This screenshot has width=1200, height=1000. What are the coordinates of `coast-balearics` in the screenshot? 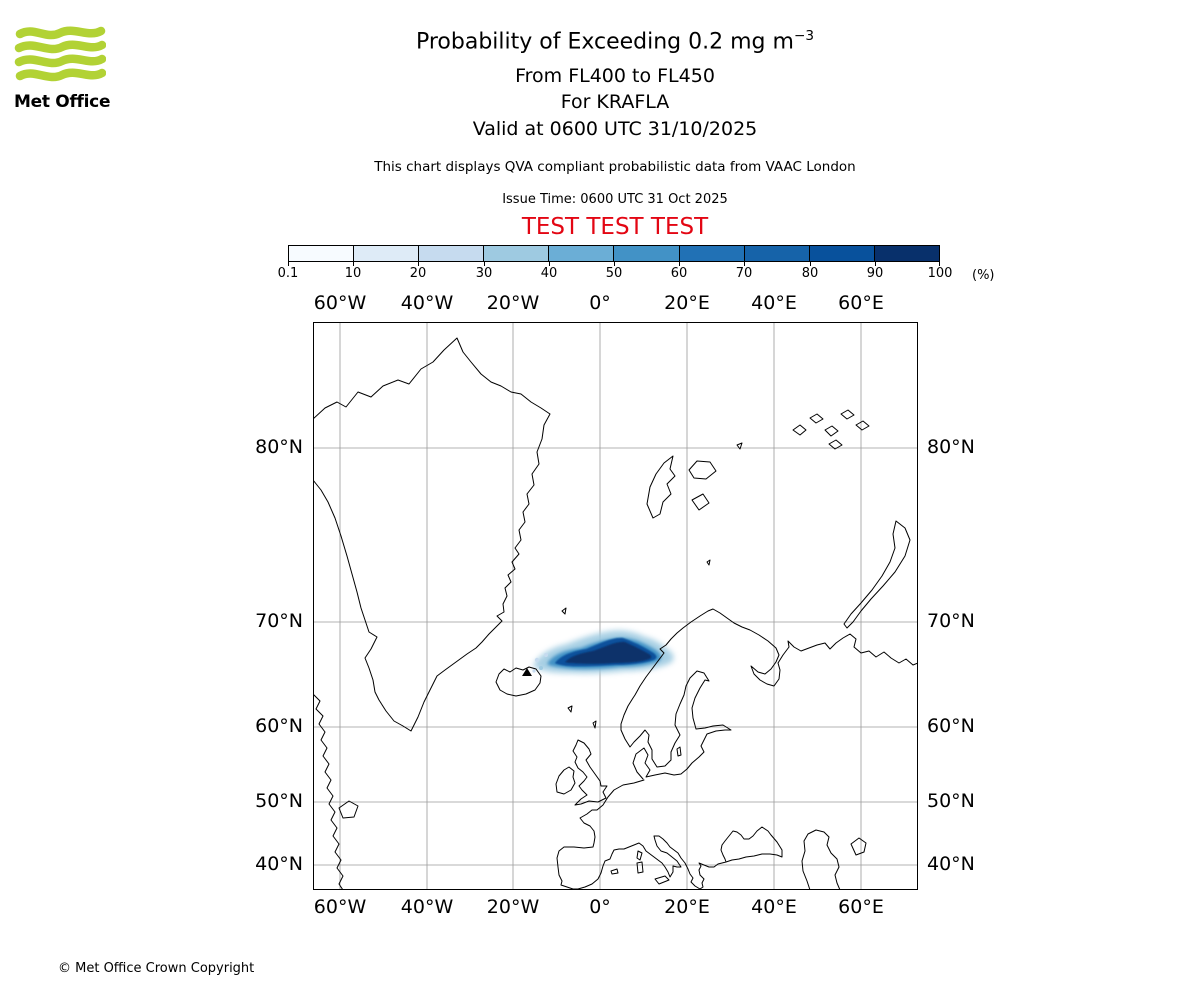 It's located at (614, 871).